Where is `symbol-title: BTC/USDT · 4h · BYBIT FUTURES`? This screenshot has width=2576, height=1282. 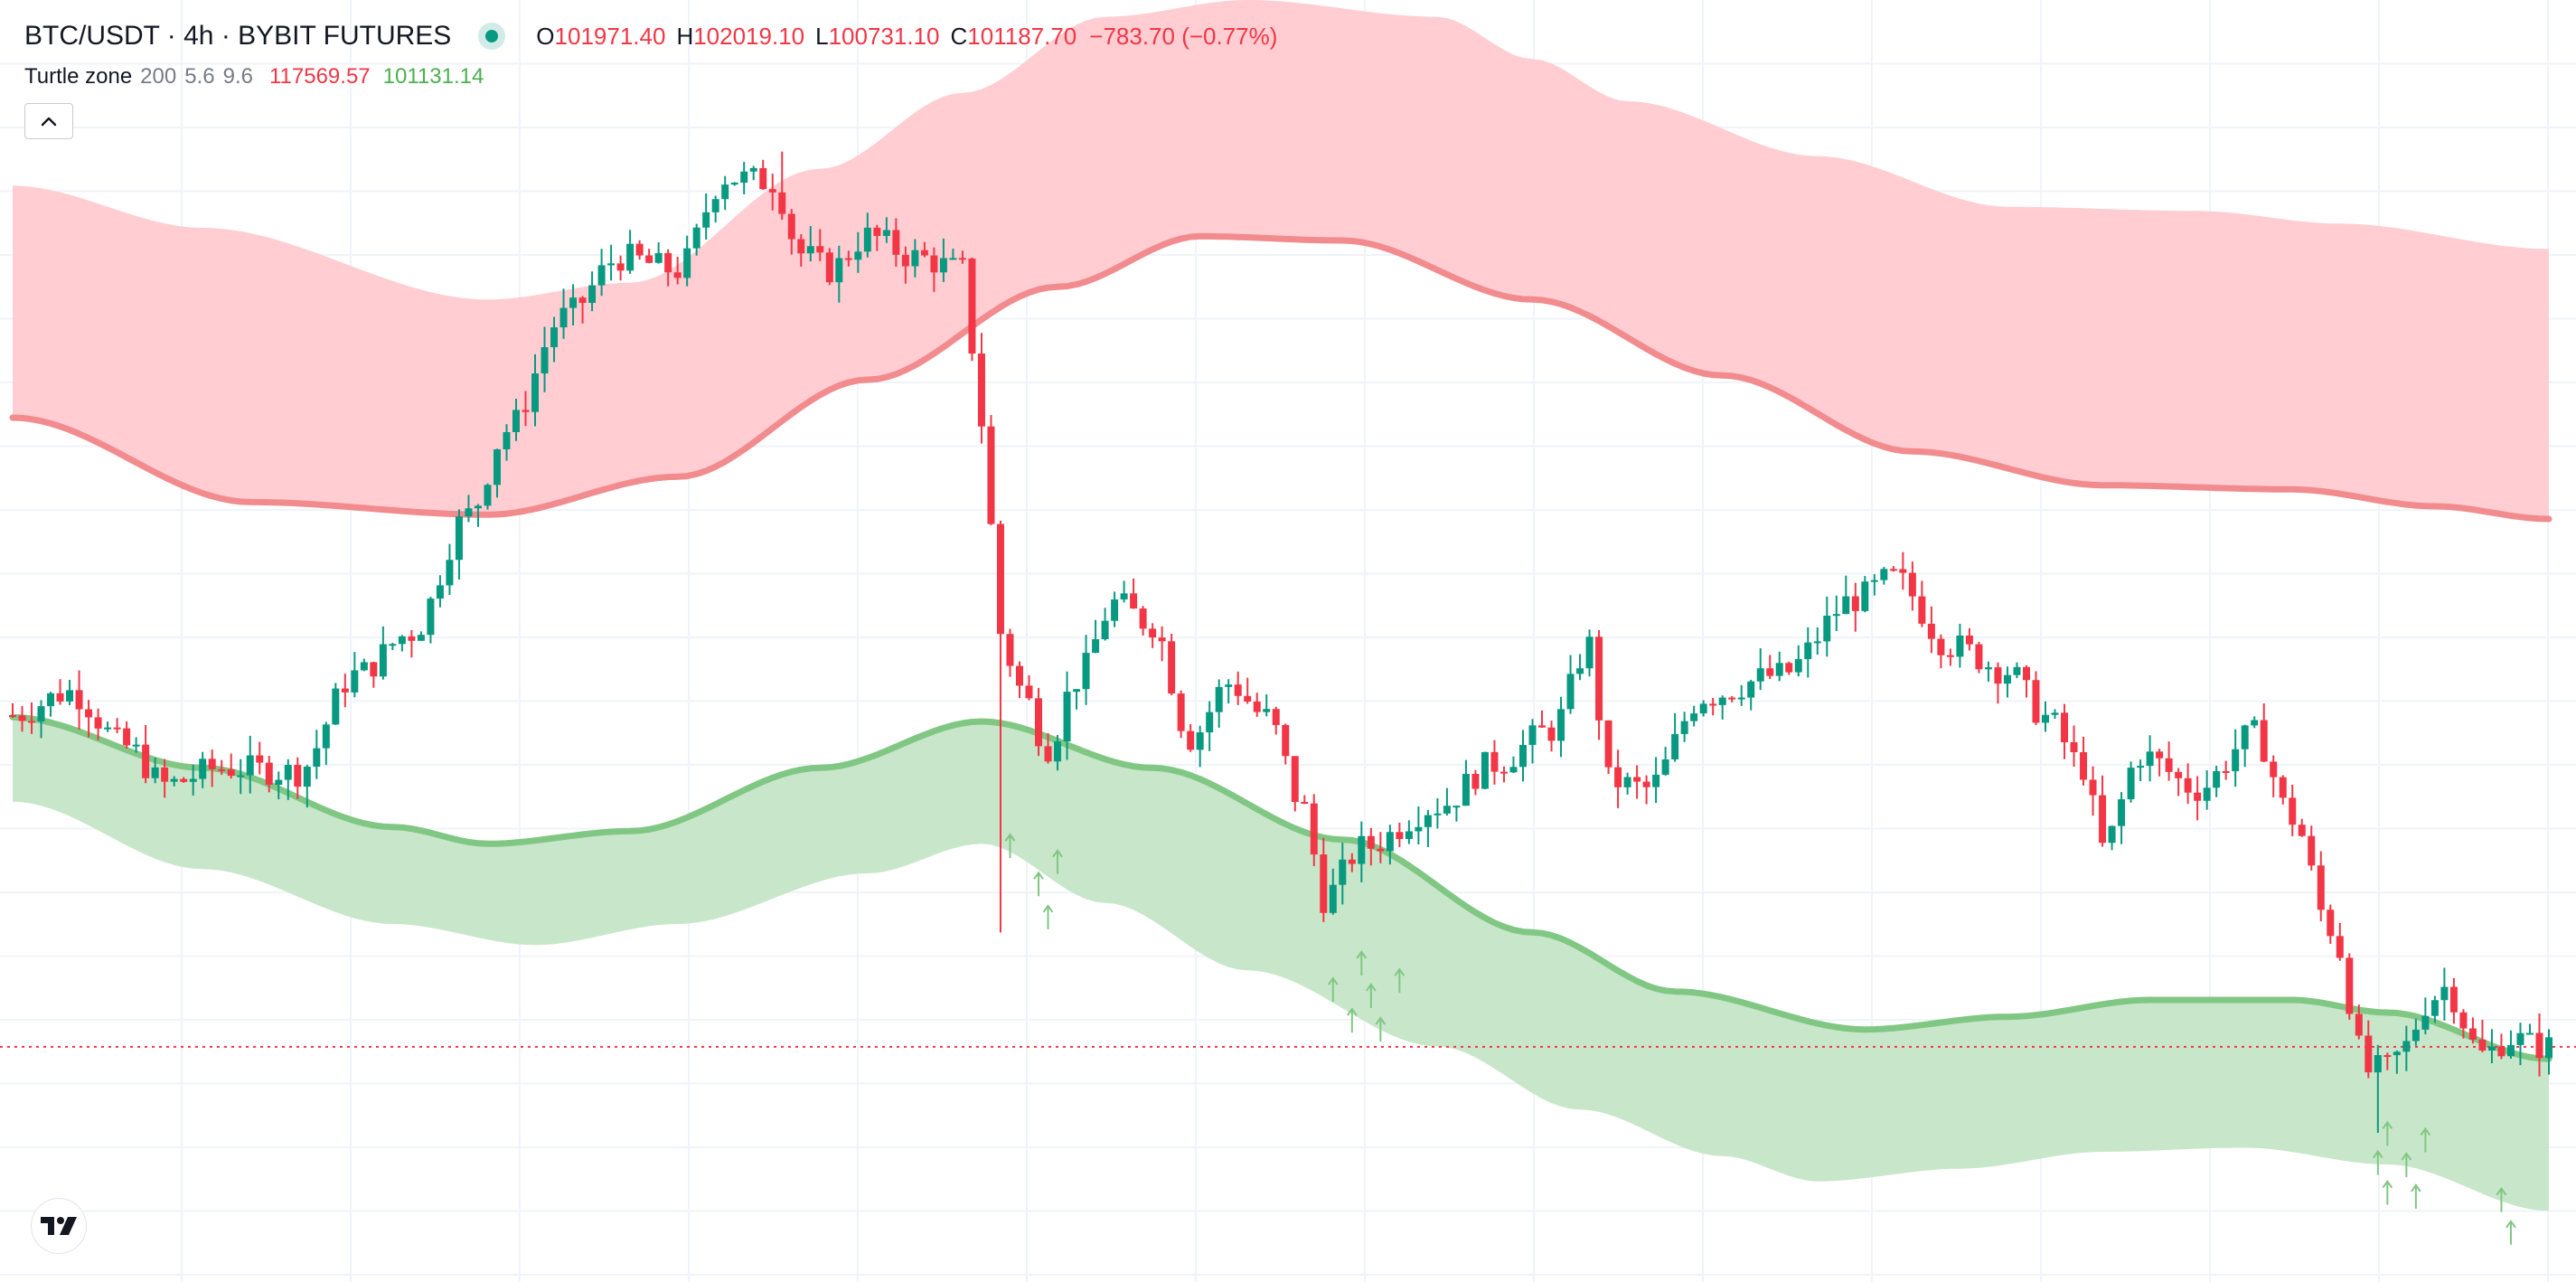 symbol-title: BTC/USDT · 4h · BYBIT FUTURES is located at coordinates (238, 36).